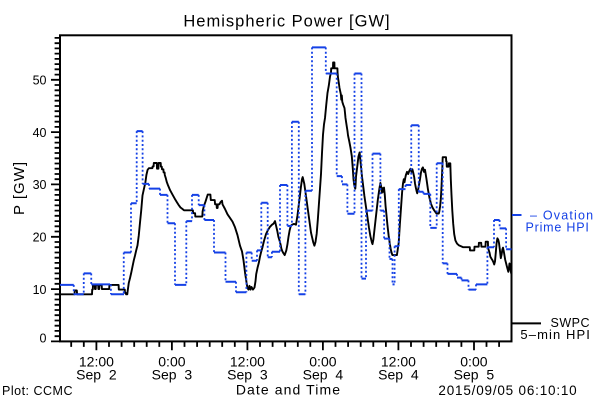  What do you see at coordinates (40, 133) in the screenshot?
I see `svg-text: 40` at bounding box center [40, 133].